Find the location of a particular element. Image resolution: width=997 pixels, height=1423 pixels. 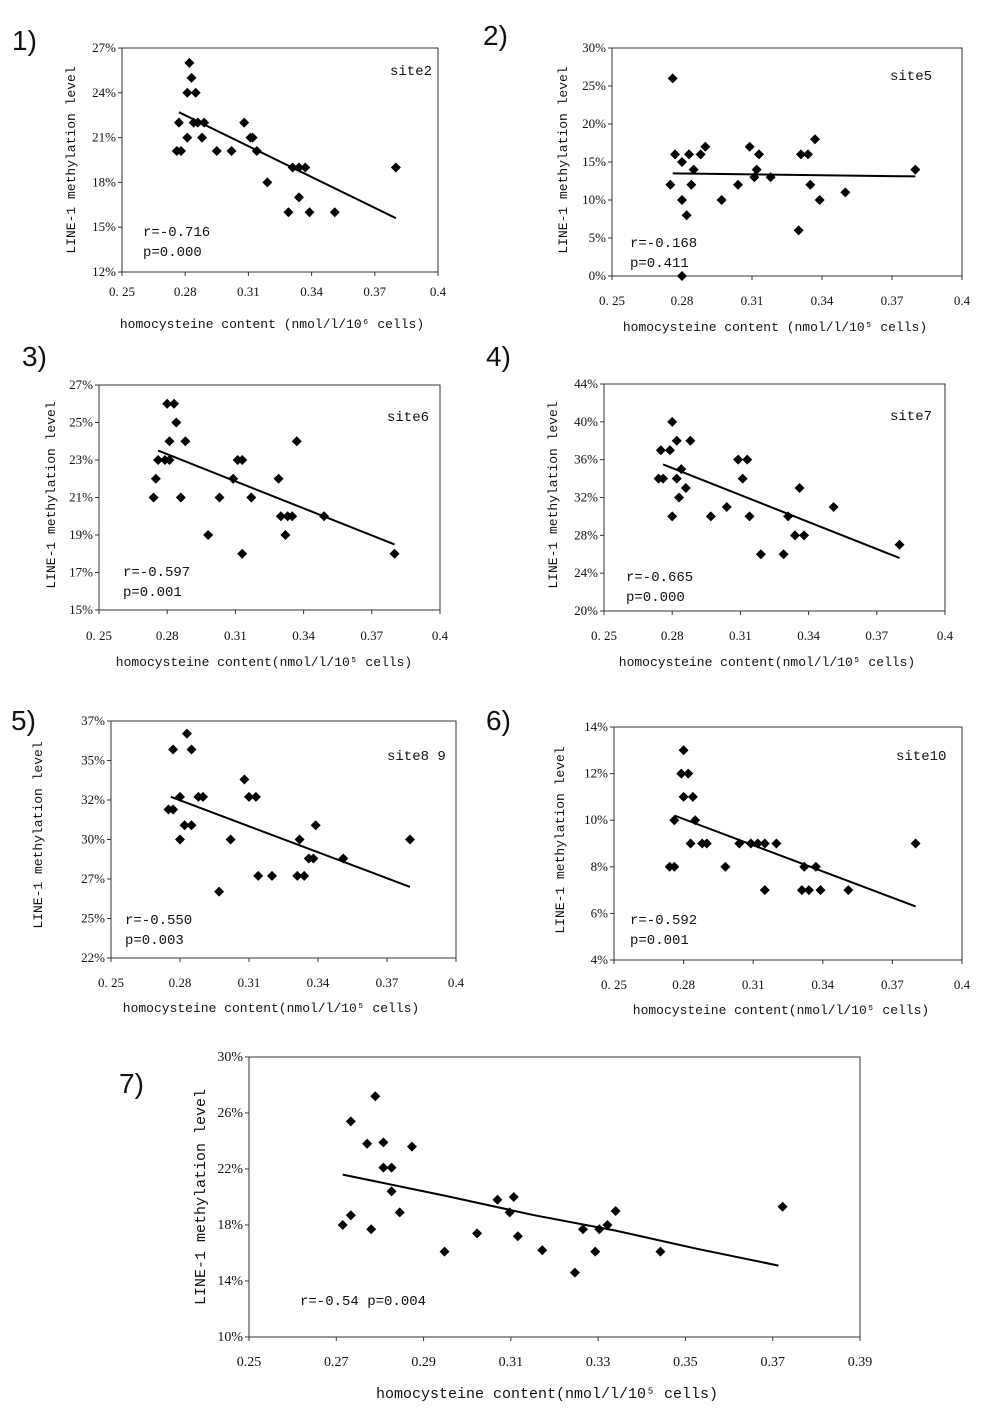

panel-label: 6) is located at coordinates (498, 720).